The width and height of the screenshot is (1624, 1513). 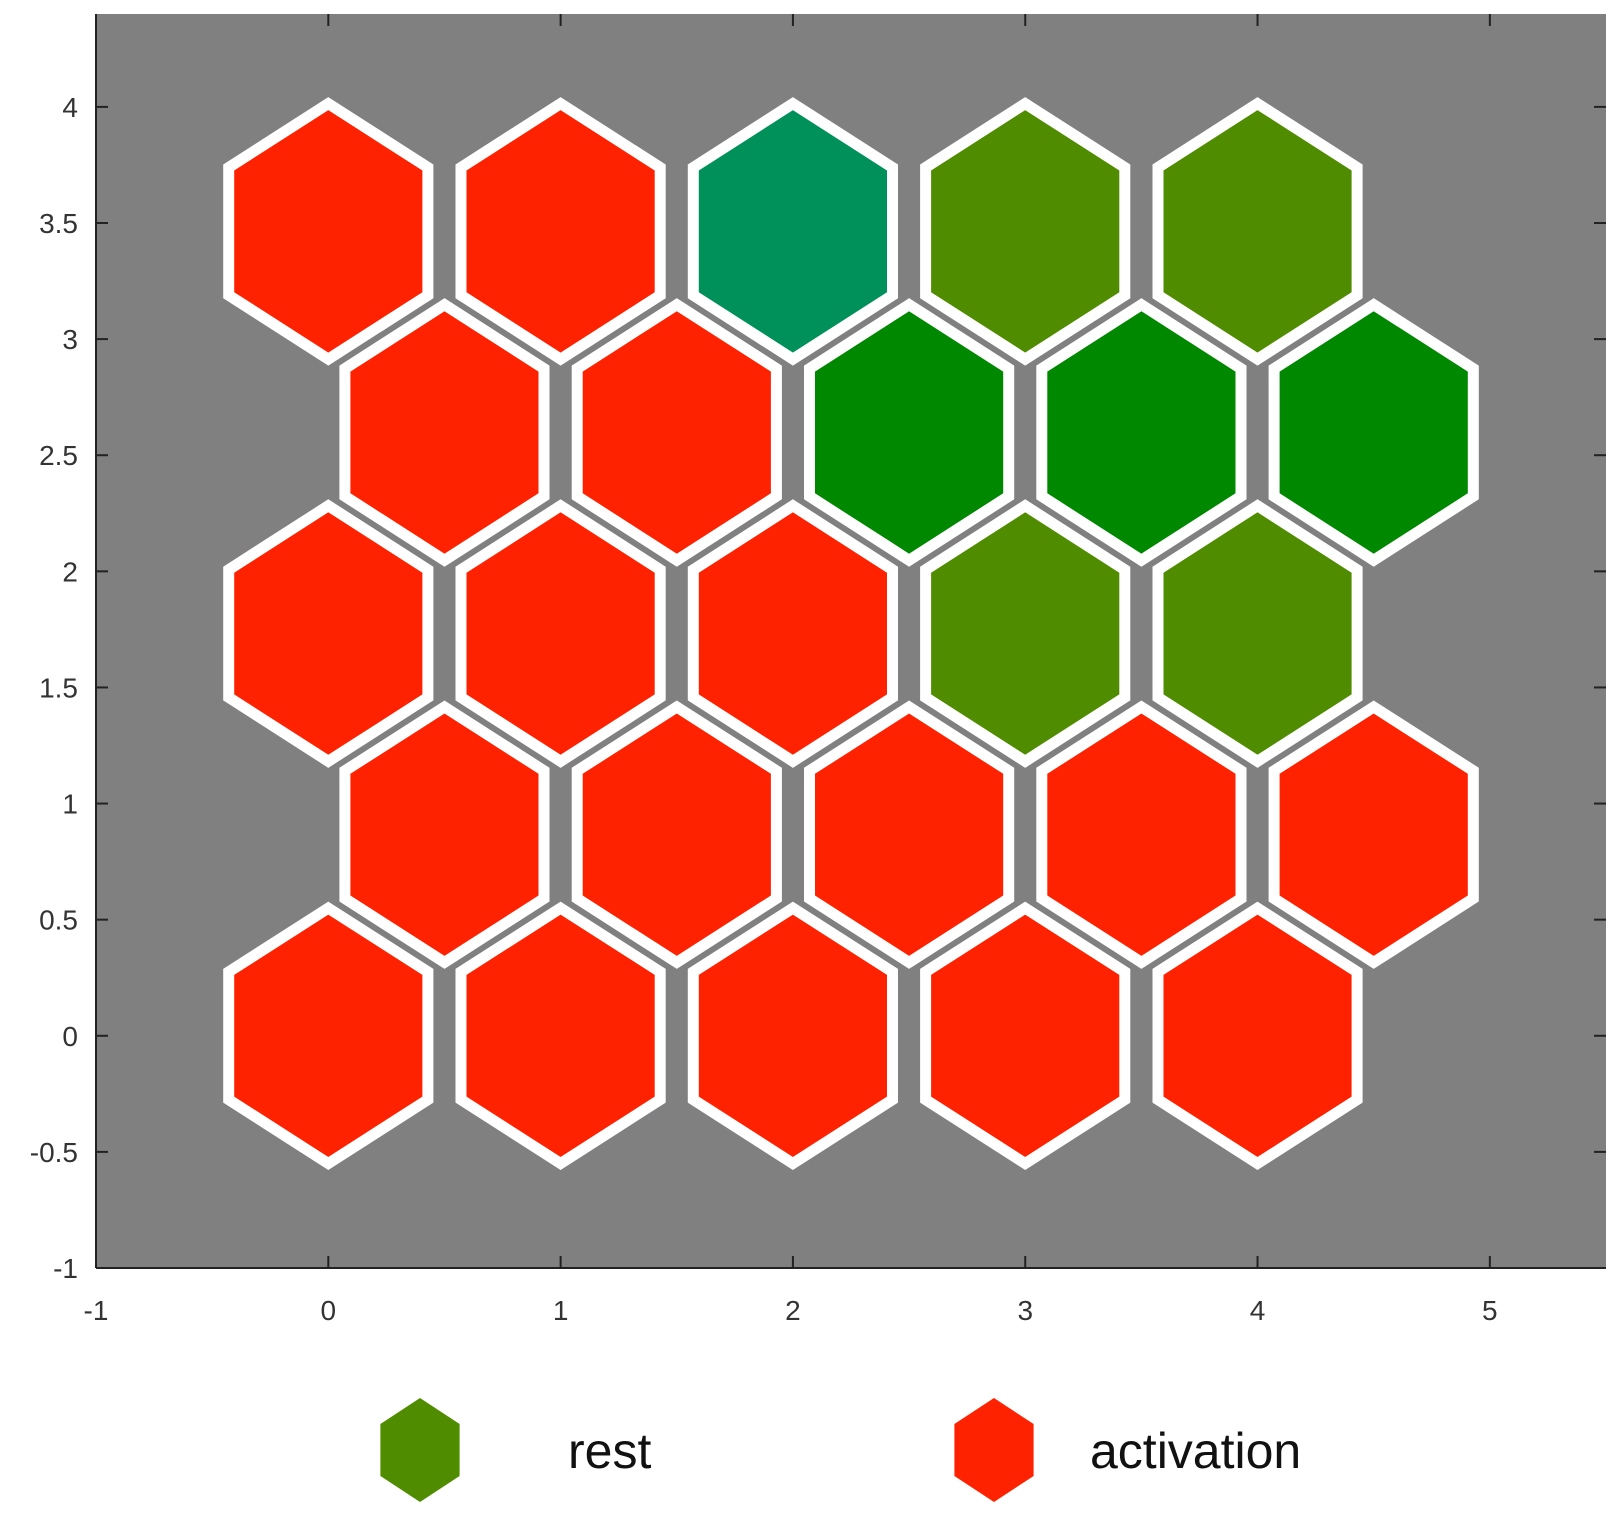 What do you see at coordinates (329, 1310) in the screenshot?
I see `x-tick-label: 0` at bounding box center [329, 1310].